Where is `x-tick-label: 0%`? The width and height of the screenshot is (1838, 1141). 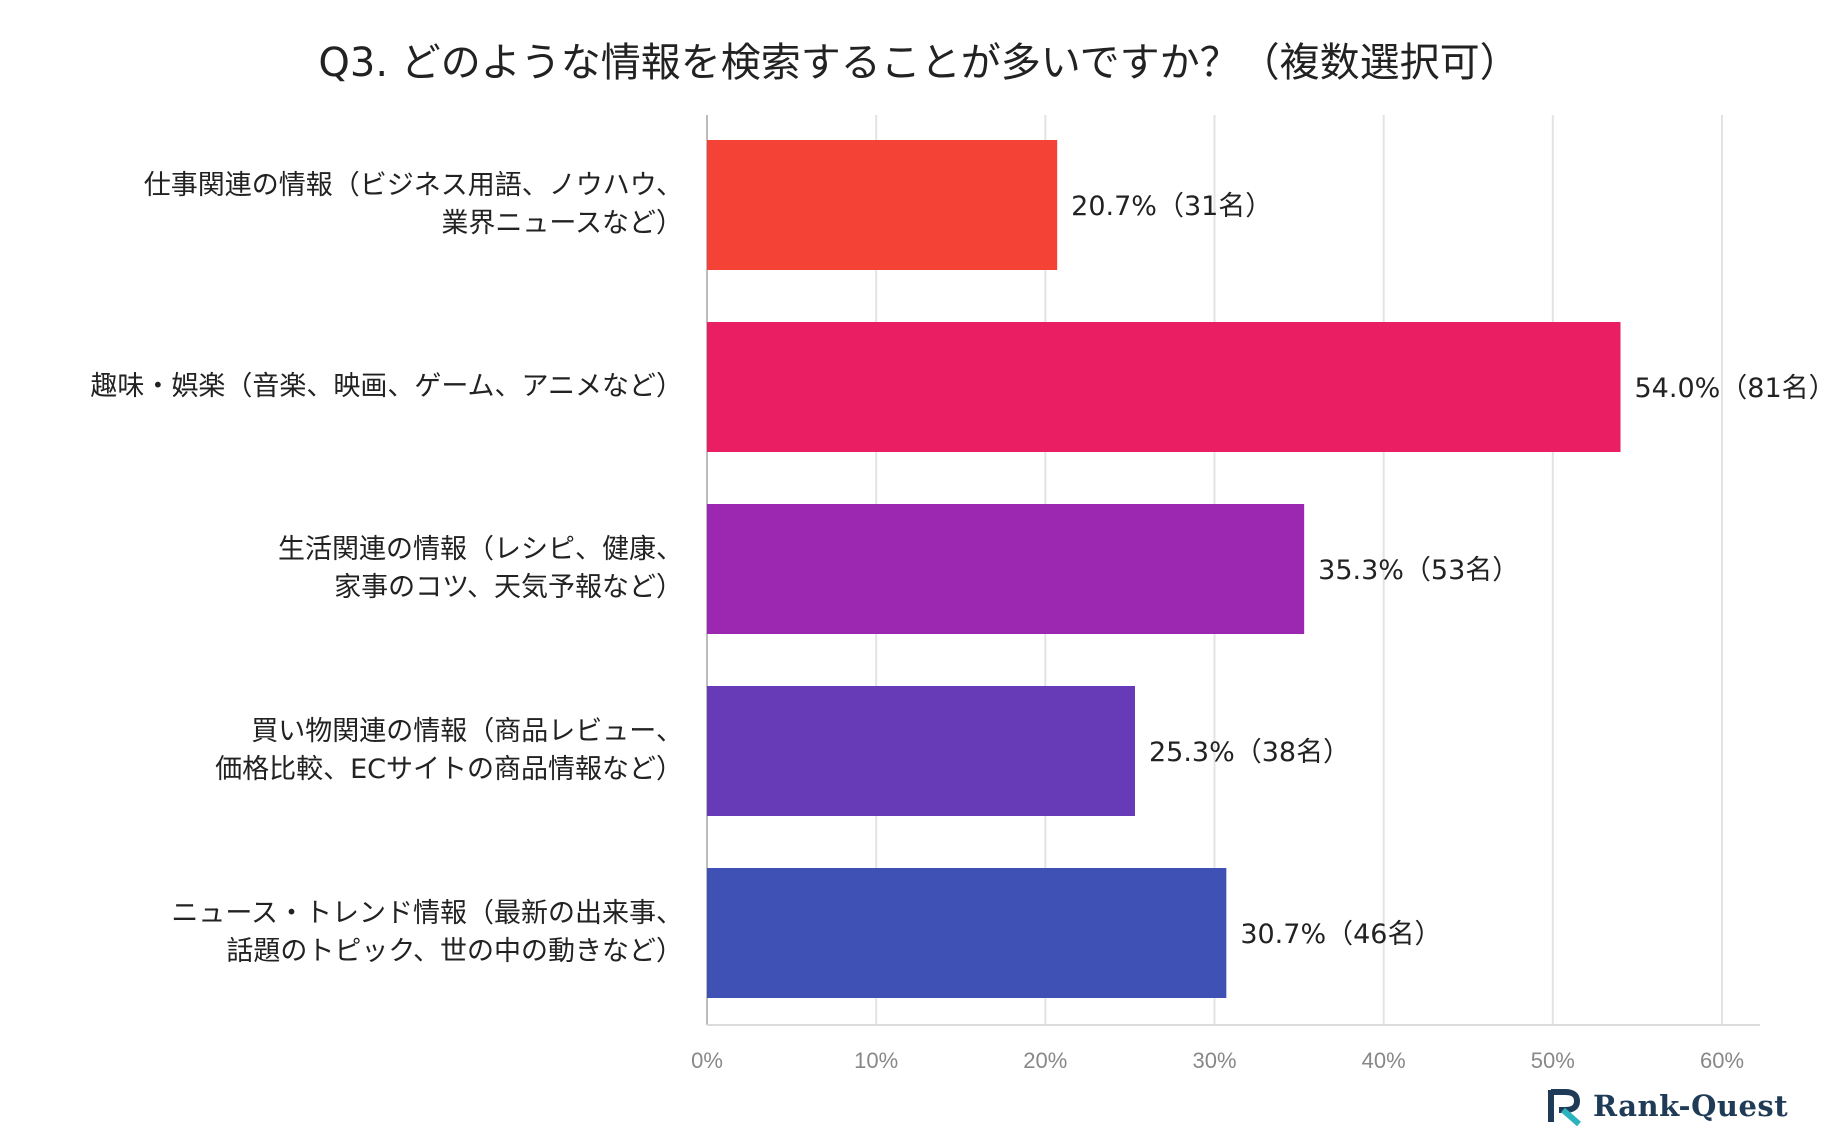
x-tick-label: 0% is located at coordinates (707, 1060).